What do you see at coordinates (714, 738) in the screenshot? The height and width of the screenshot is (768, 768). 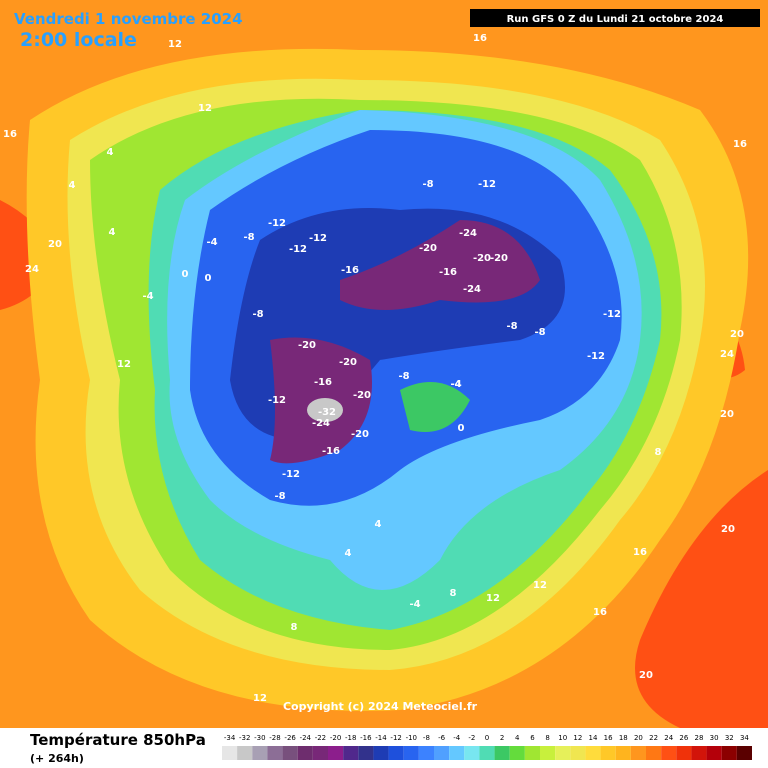 I see `scale-label: 30` at bounding box center [714, 738].